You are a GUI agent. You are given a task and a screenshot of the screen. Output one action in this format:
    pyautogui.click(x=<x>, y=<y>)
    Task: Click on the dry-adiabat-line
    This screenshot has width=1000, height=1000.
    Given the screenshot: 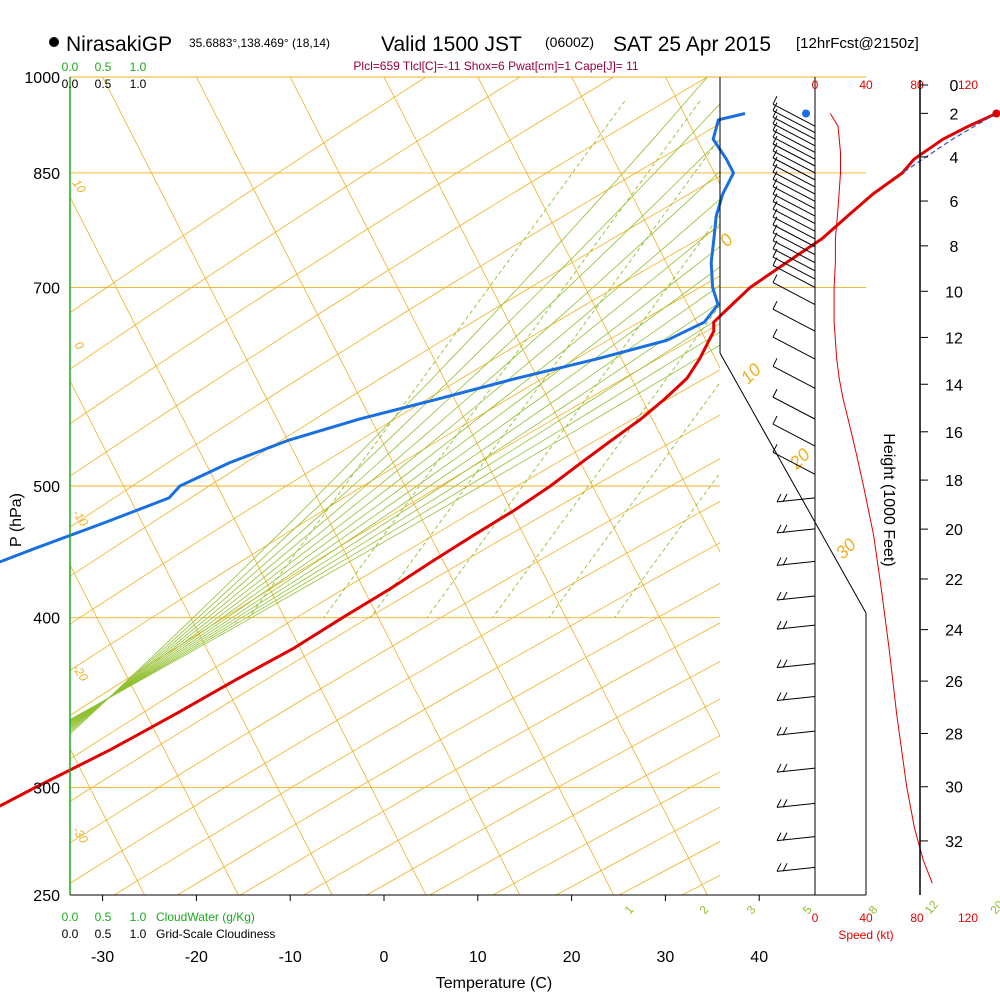 What is the action you would take?
    pyautogui.click(x=480, y=758)
    